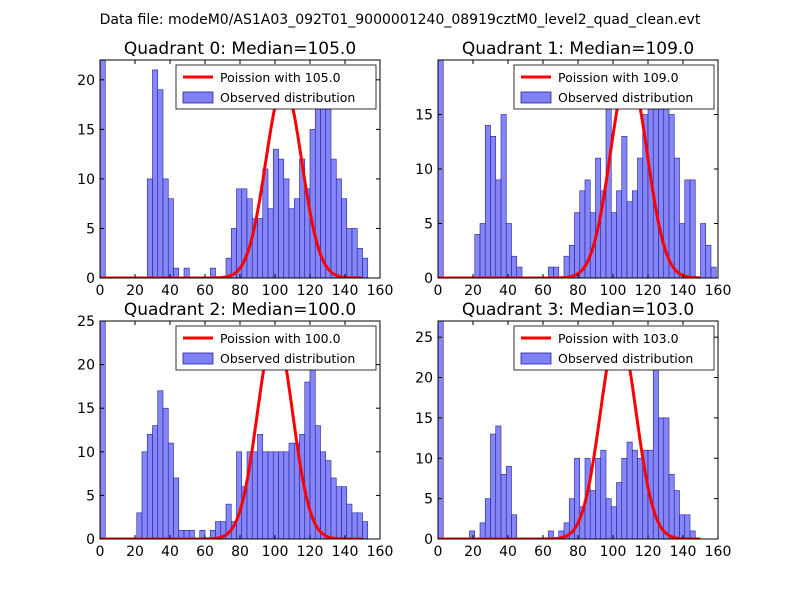  Describe the element at coordinates (618, 338) in the screenshot. I see `legend-poisson-label: Poission with 103.0` at that location.